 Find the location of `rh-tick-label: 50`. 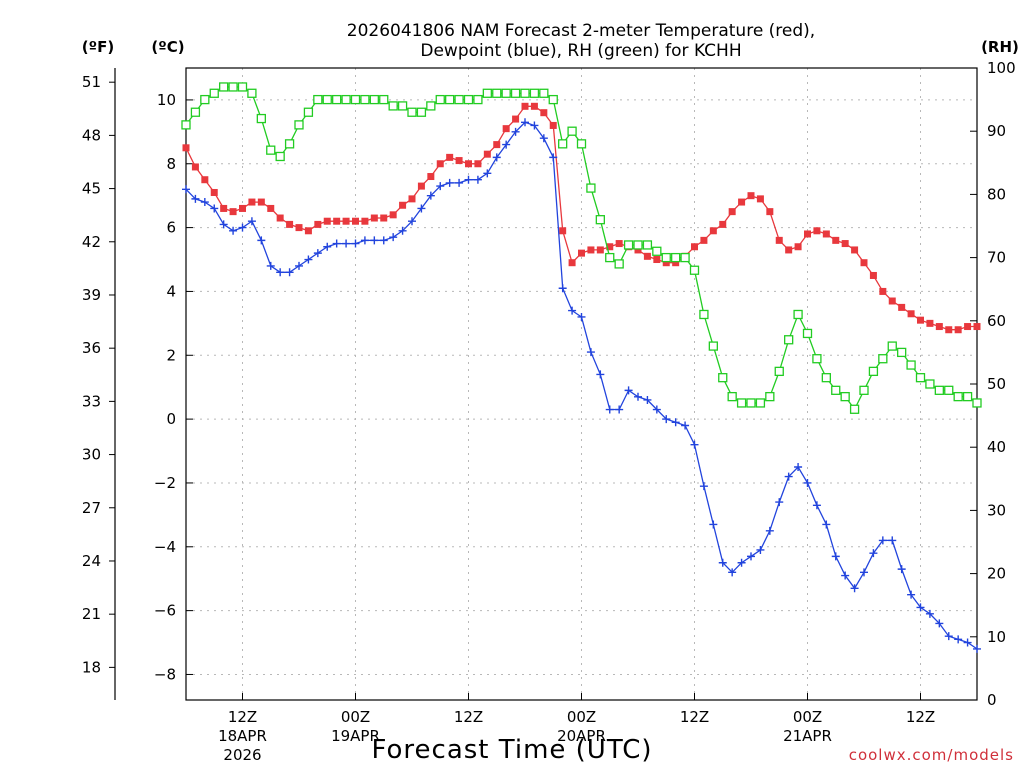

rh-tick-label: 50 is located at coordinates (996, 384).